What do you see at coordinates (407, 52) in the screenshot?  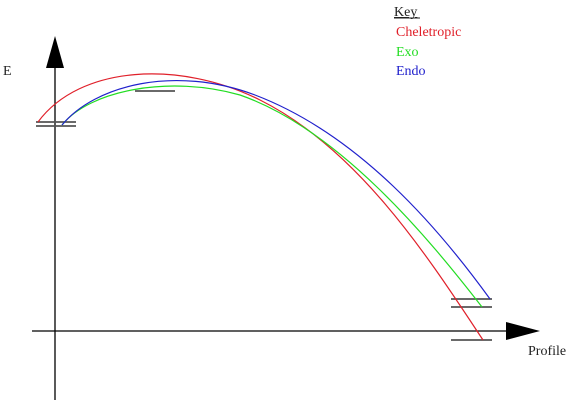 I see `legend-item-exo: Exo` at bounding box center [407, 52].